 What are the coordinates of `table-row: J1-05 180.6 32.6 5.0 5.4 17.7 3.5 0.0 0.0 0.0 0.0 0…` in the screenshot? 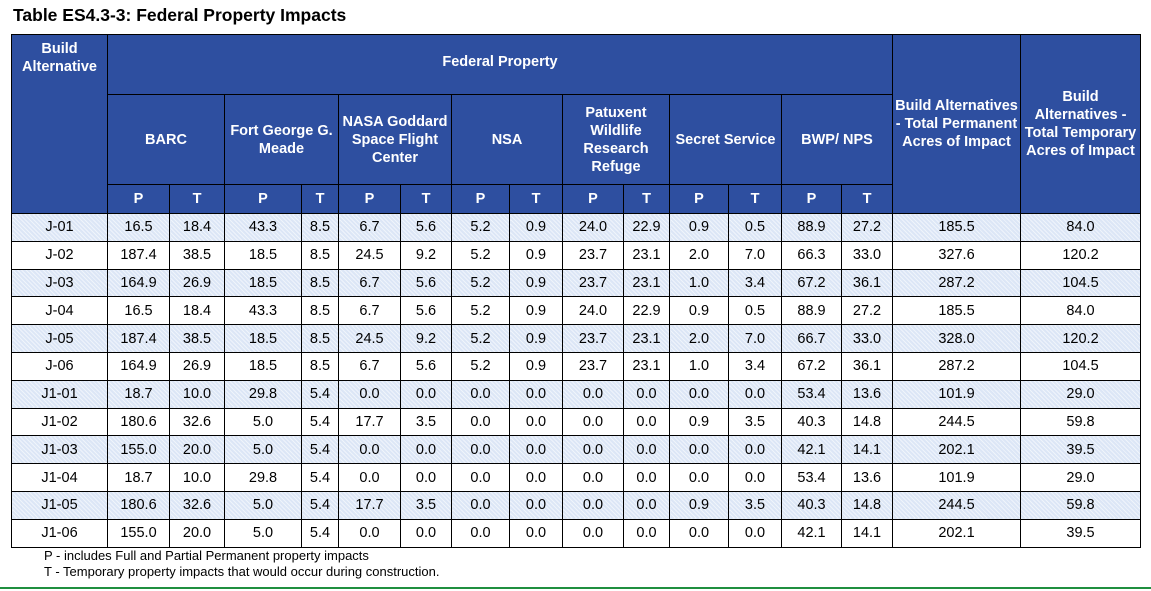 It's located at (576, 505).